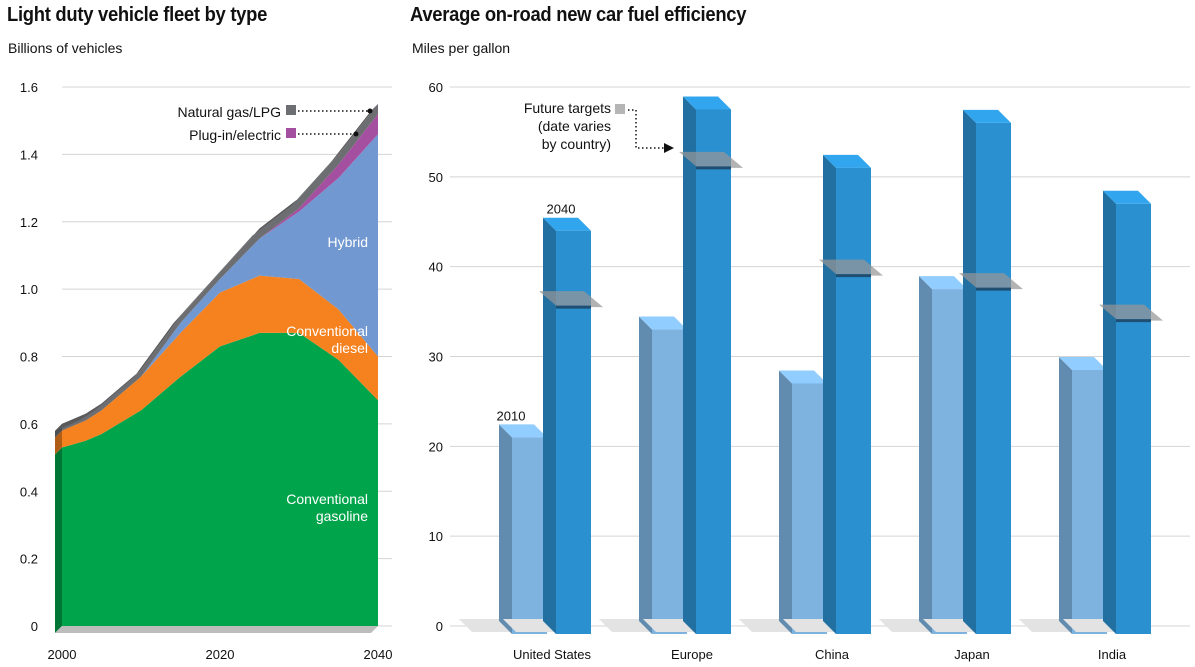 The height and width of the screenshot is (667, 1195). Describe the element at coordinates (29, 559) in the screenshot. I see `y-tick-label: 0.2` at that location.